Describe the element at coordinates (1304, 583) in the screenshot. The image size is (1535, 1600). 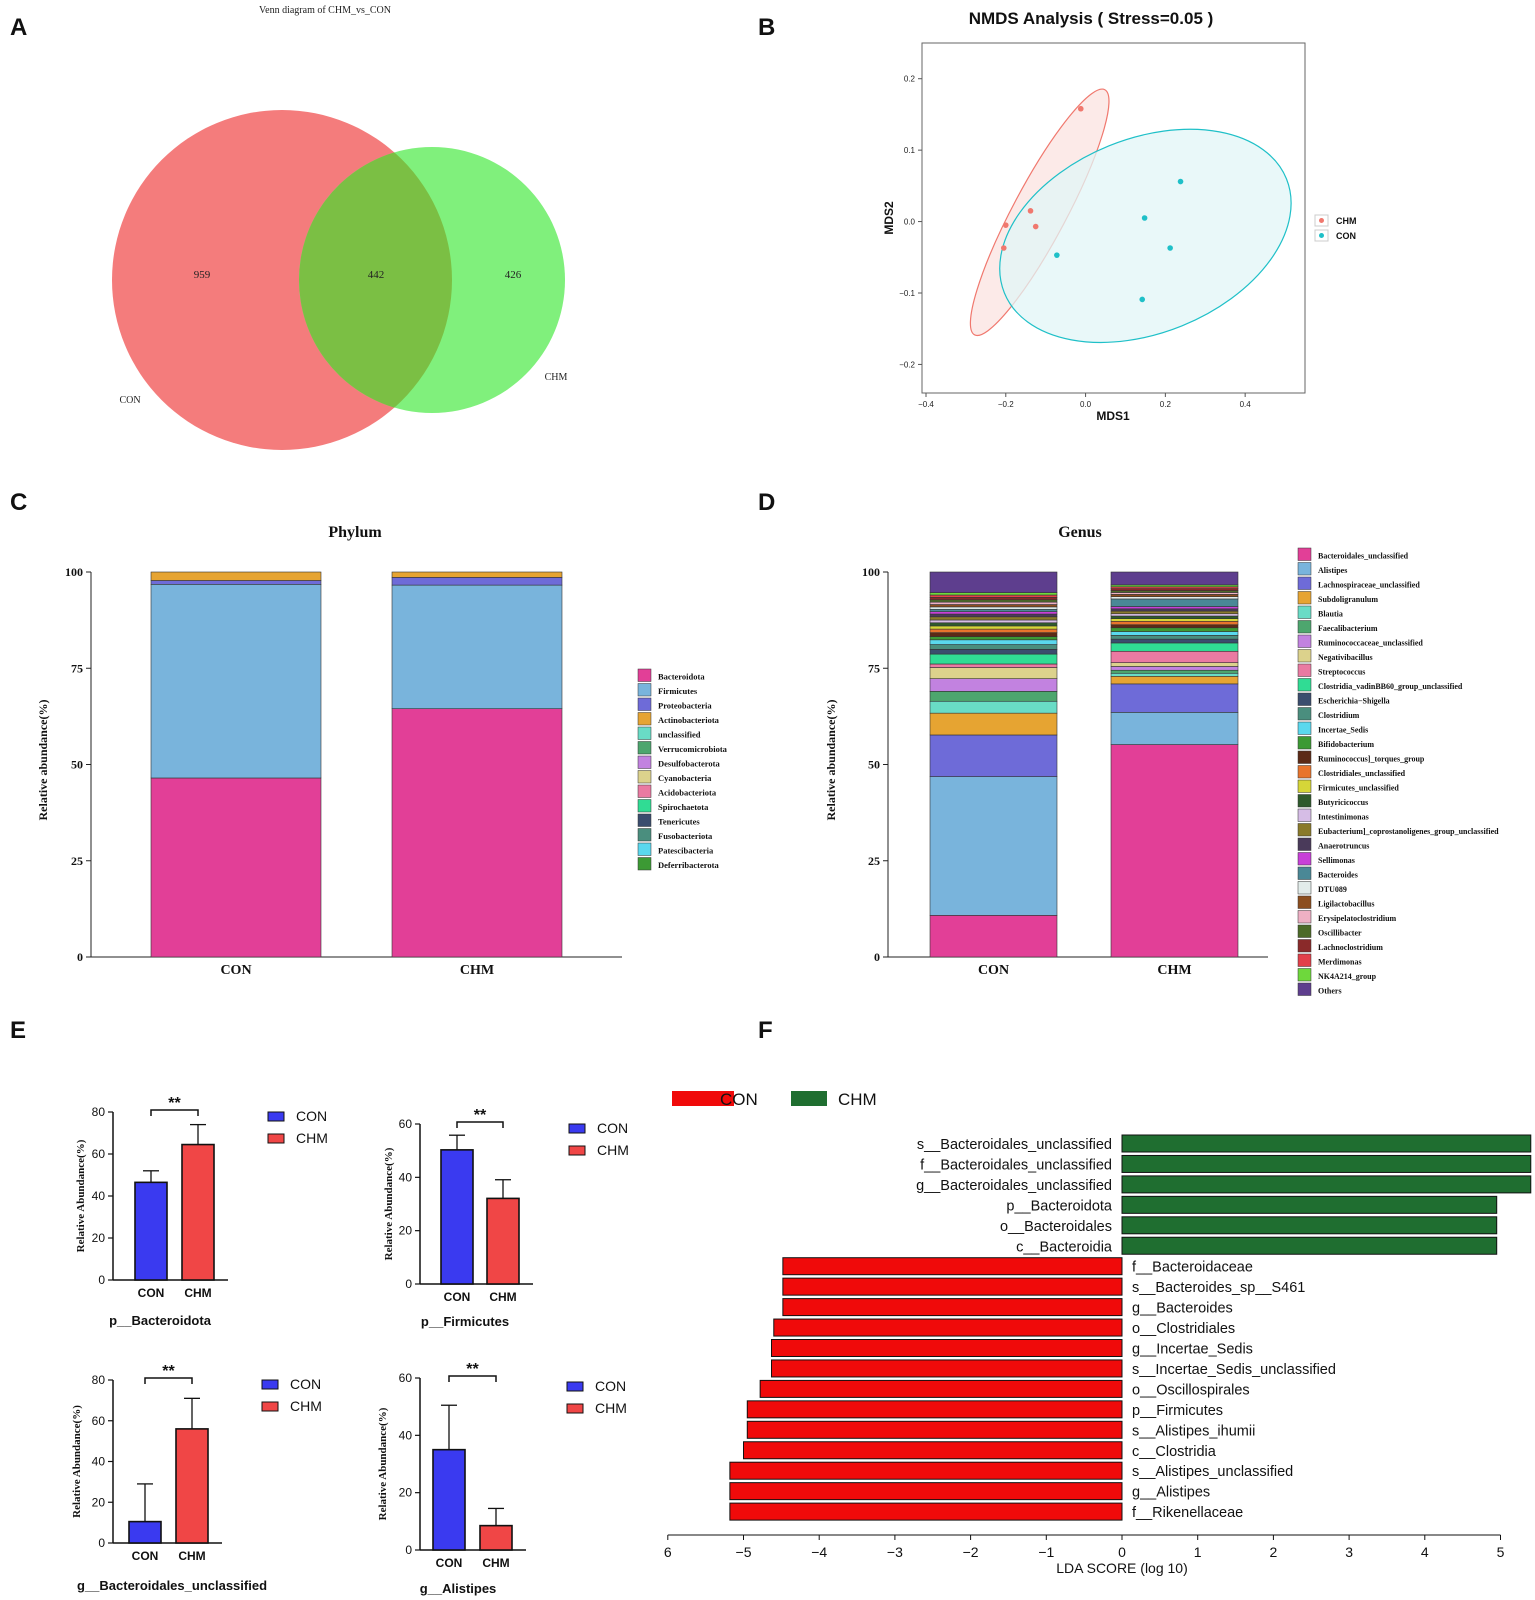
I see `genus-legend-swatch-lachnospiraceae-unclassified` at that location.